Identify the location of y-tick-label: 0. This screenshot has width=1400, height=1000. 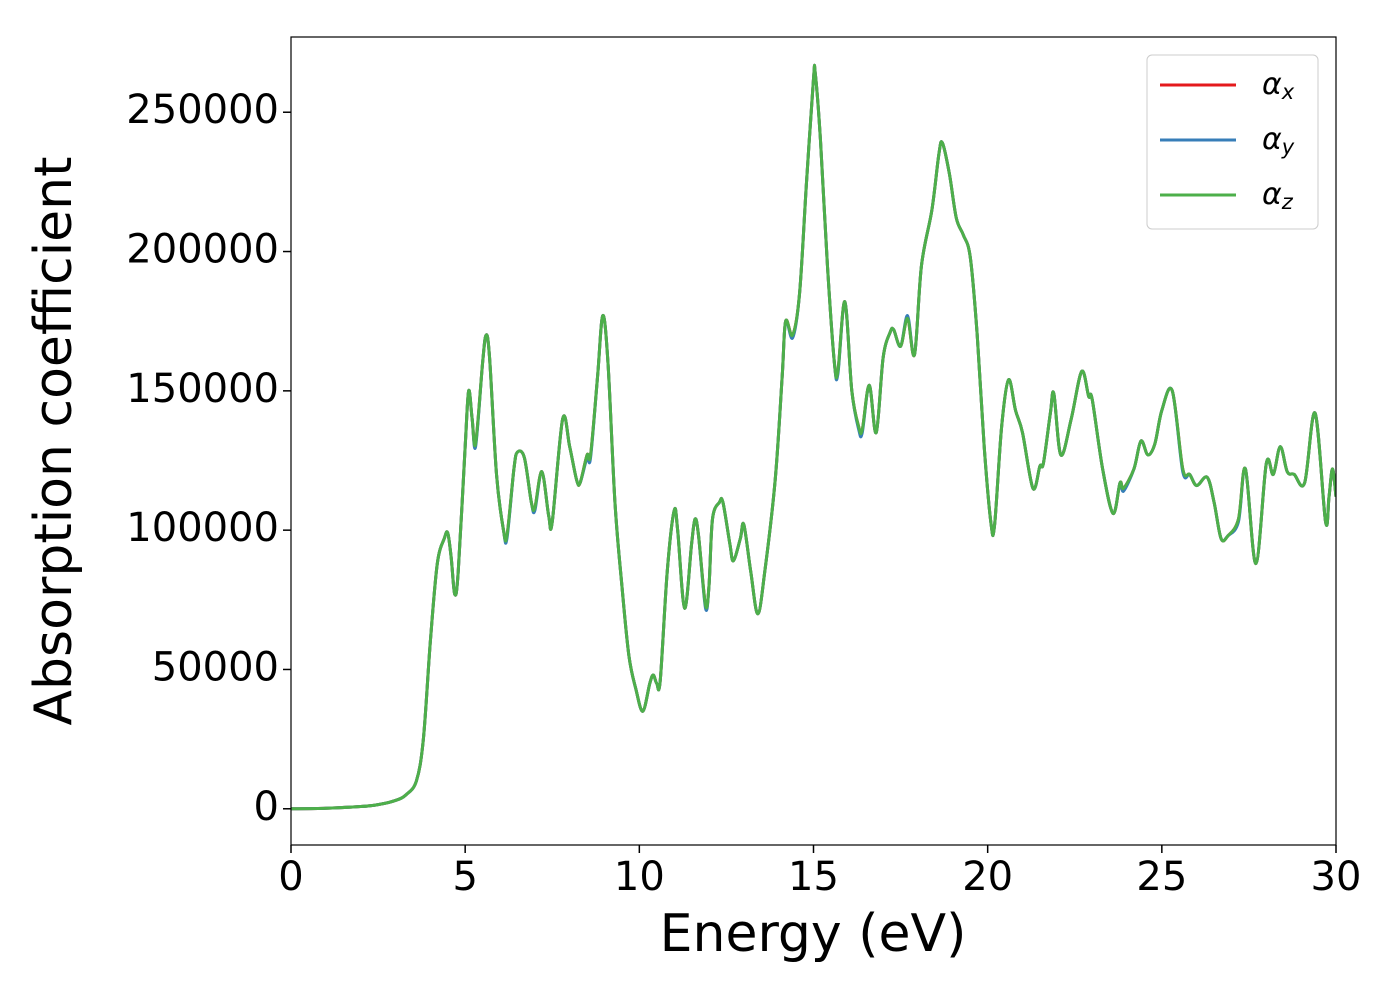
(266, 807).